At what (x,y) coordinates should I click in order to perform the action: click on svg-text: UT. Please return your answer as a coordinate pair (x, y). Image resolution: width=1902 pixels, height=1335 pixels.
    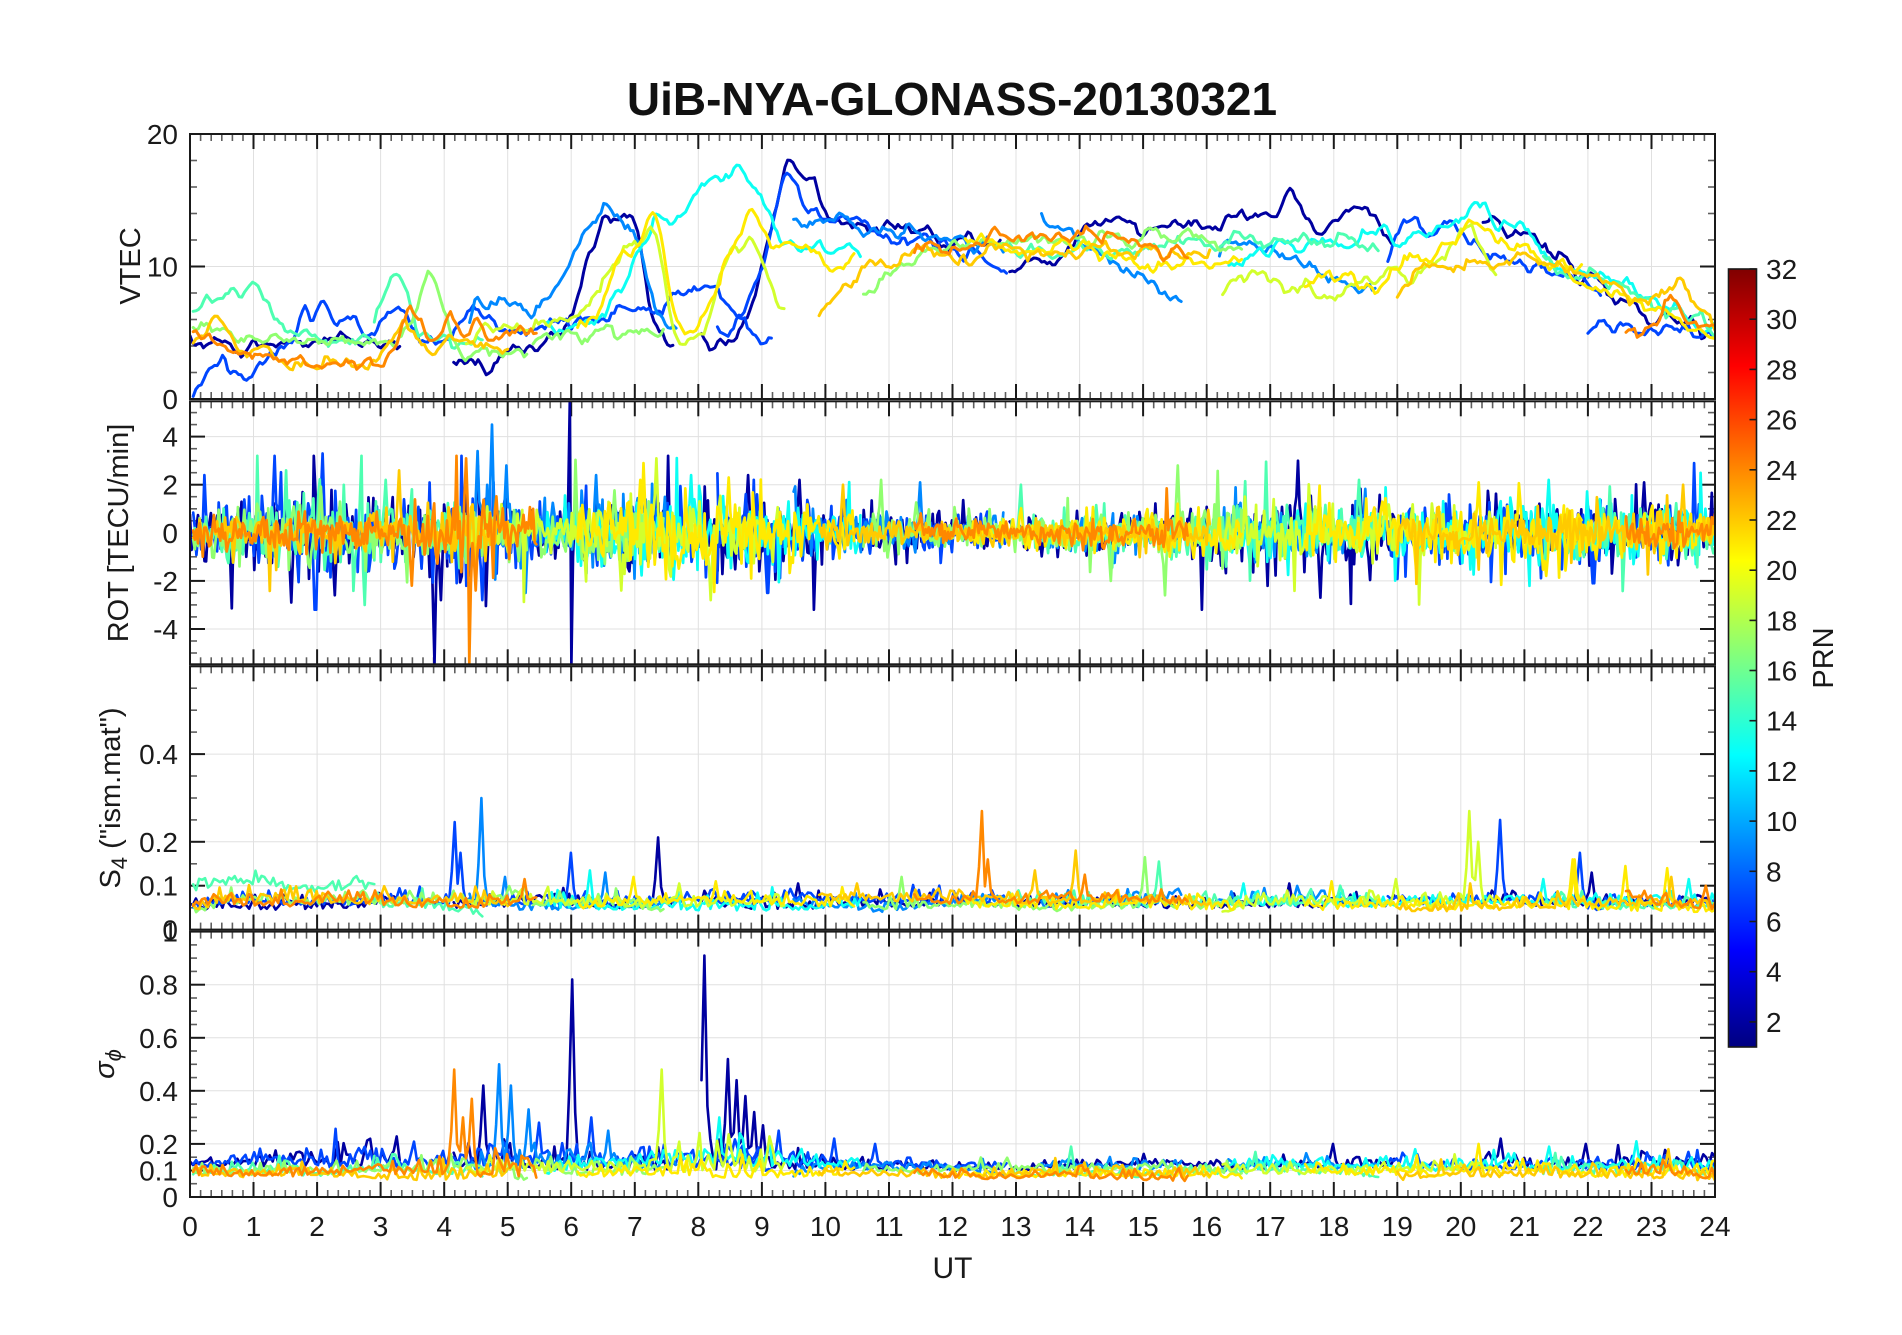
    Looking at the image, I should click on (953, 1268).